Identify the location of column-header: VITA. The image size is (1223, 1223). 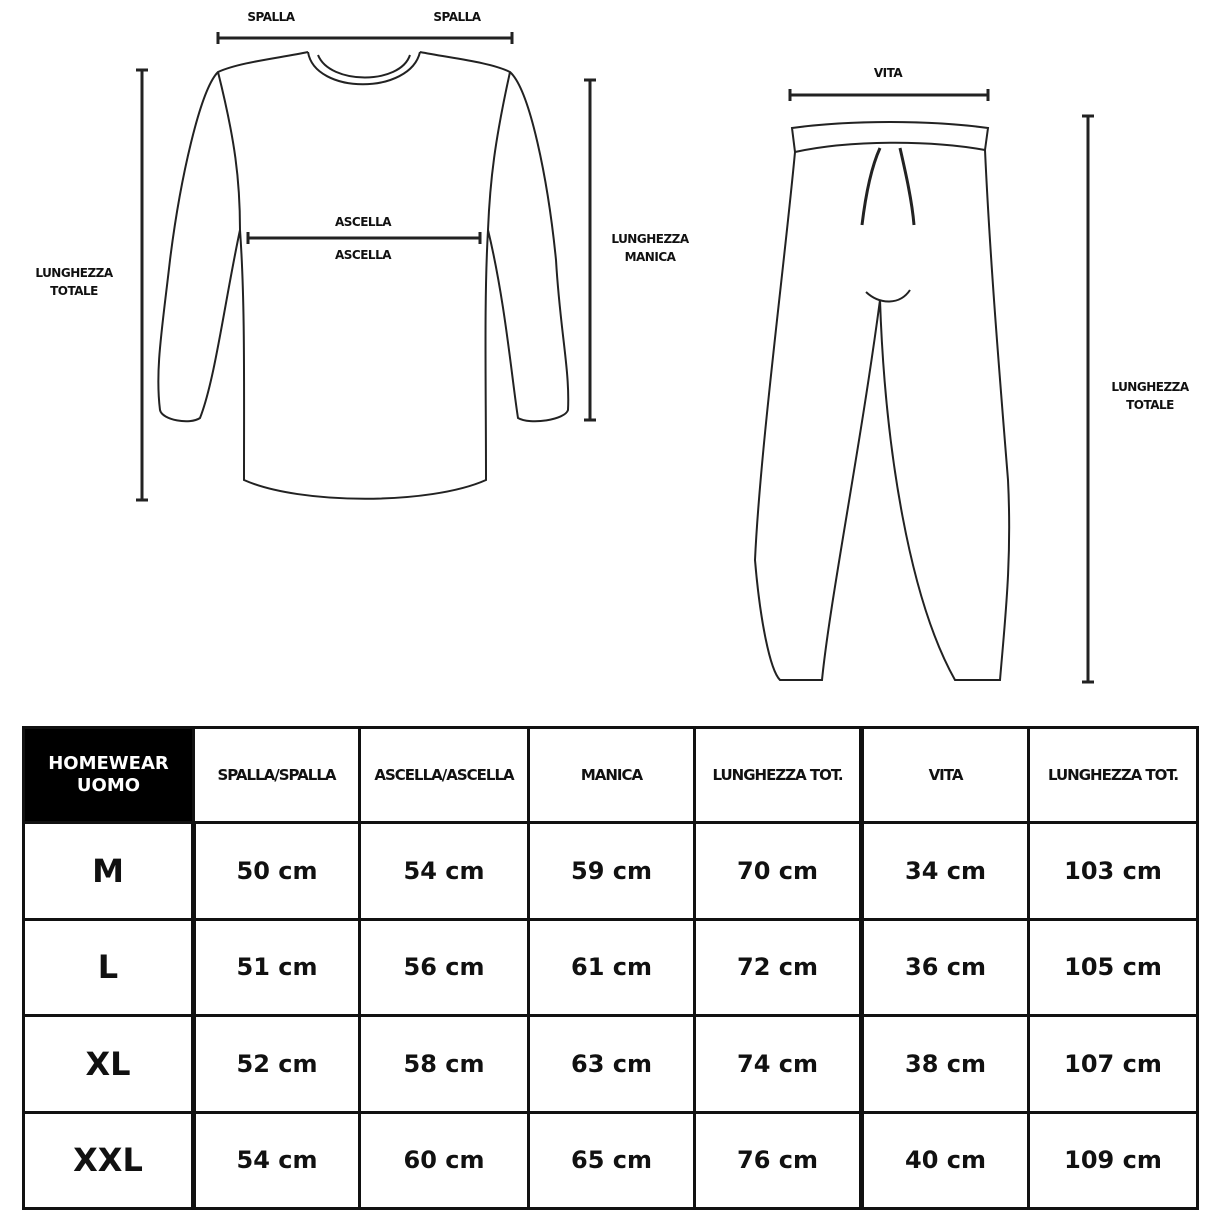
(944, 775).